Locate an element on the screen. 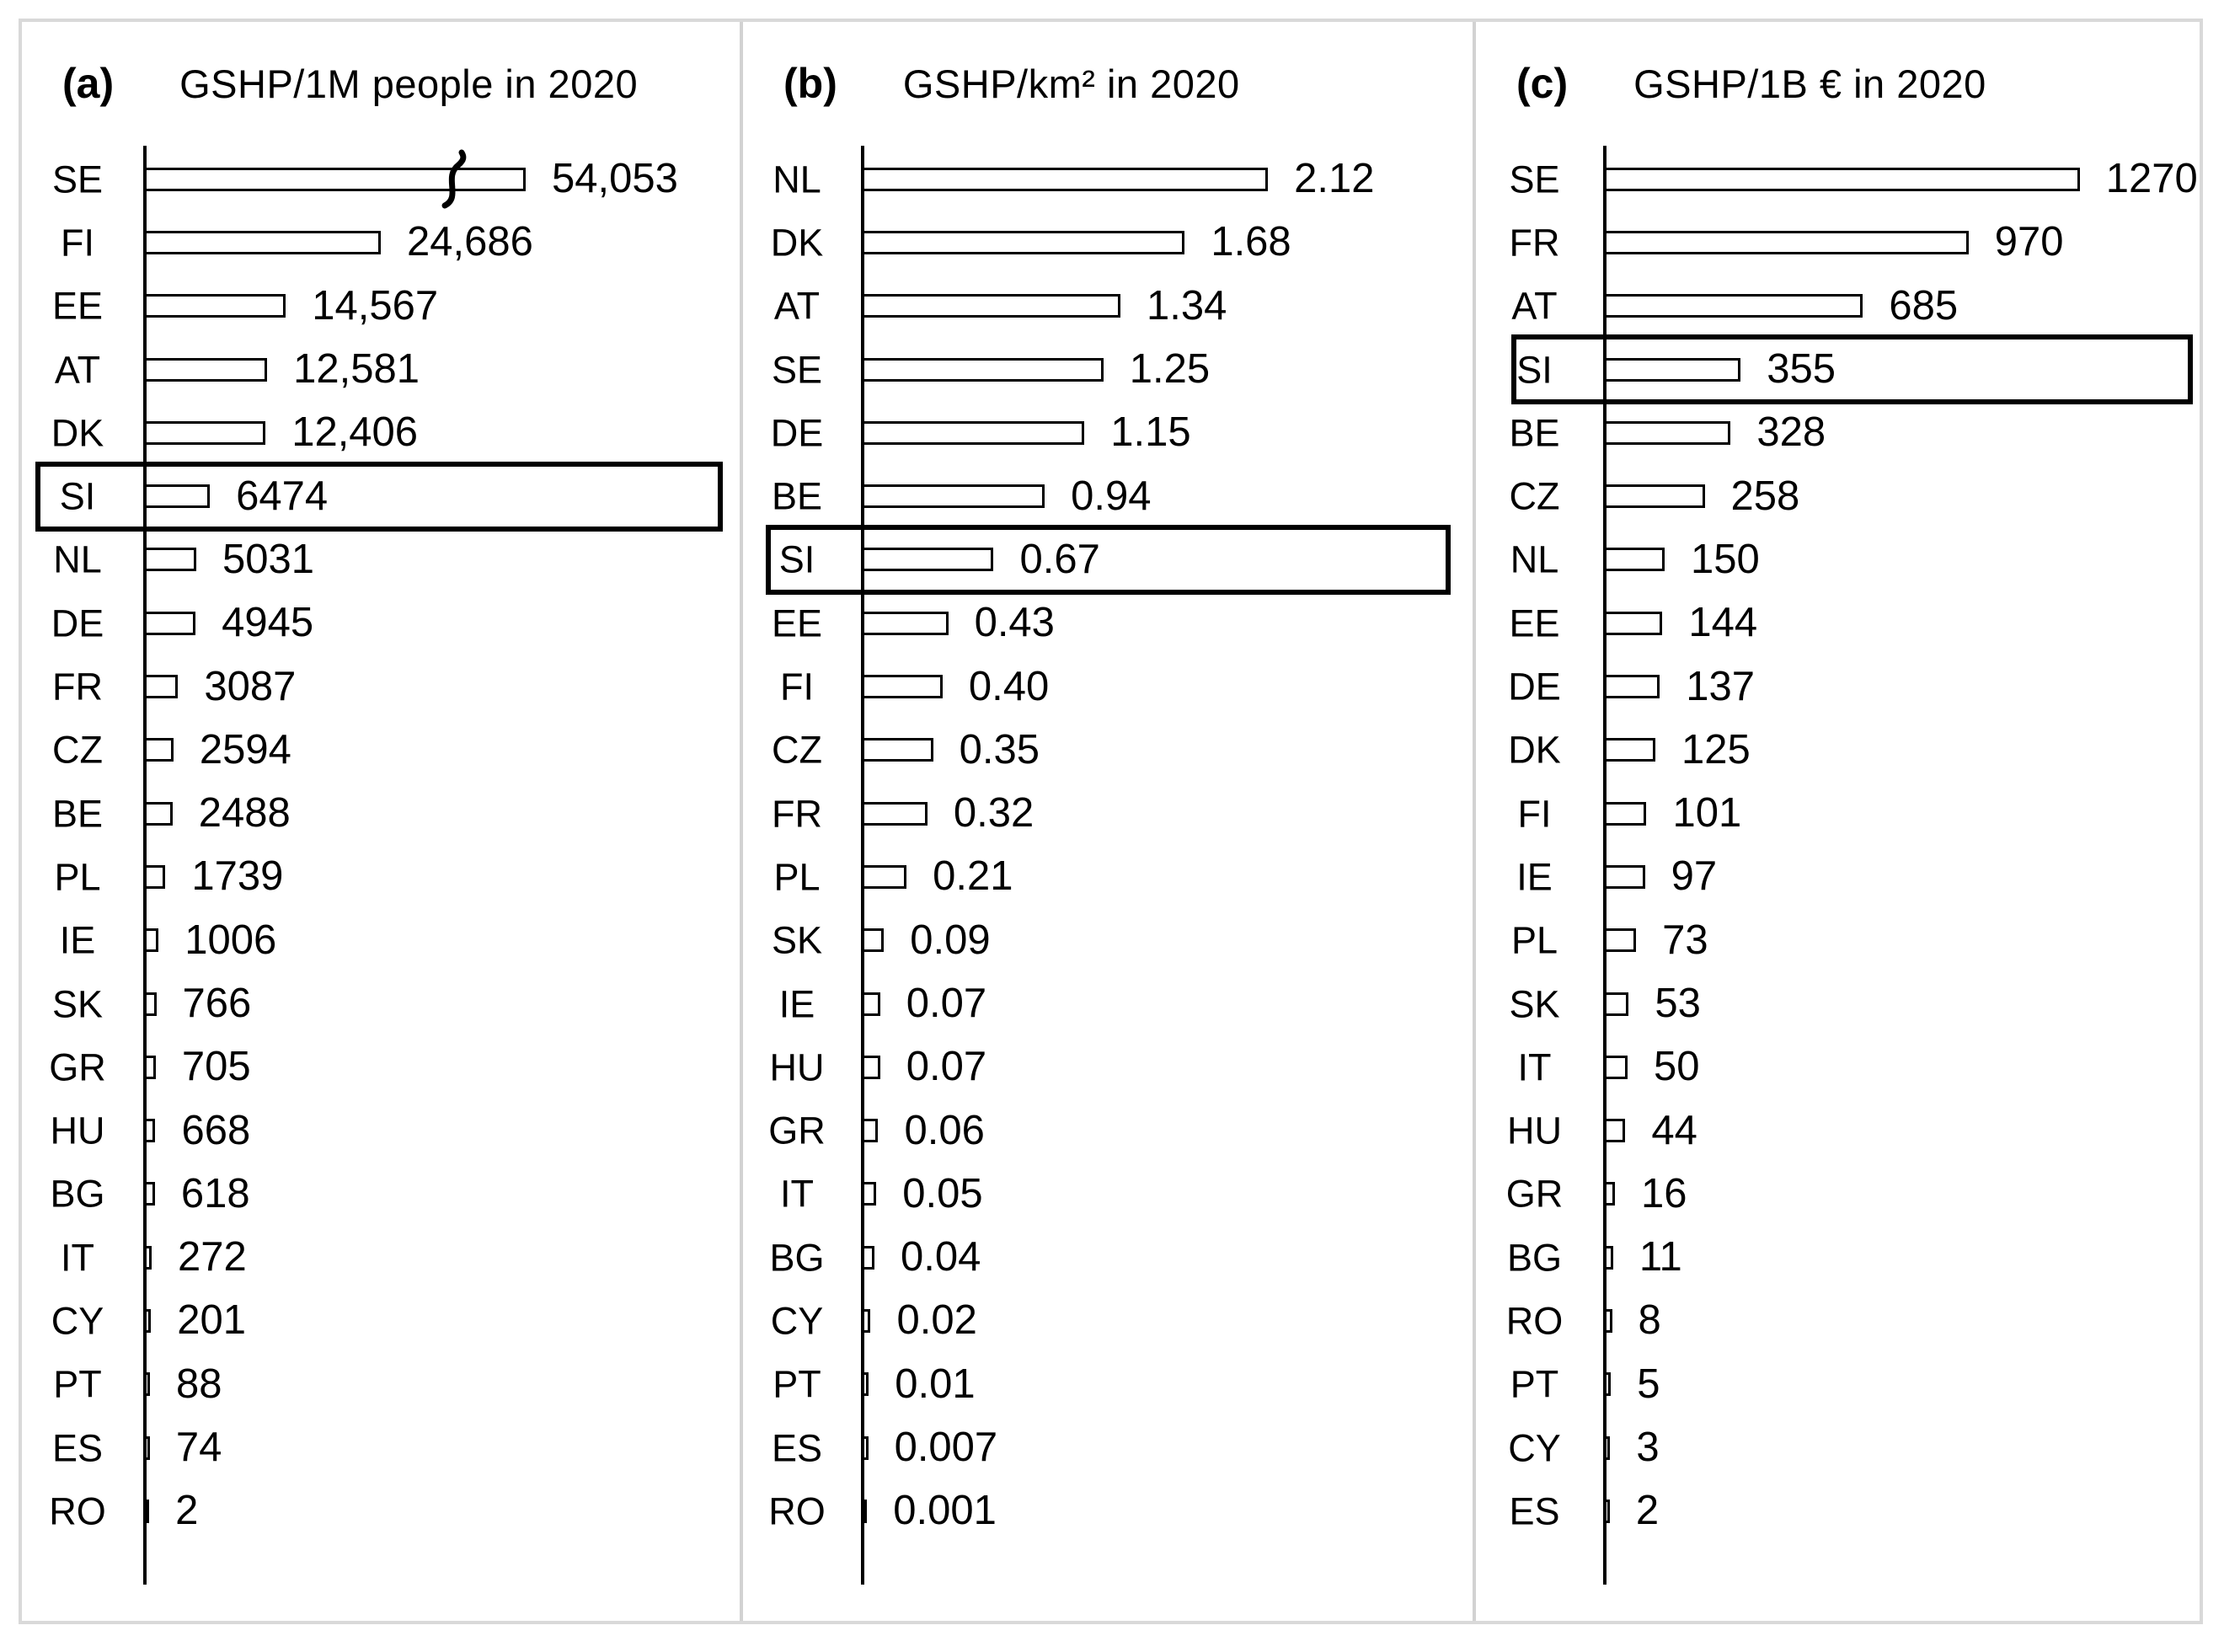  country-label: AT is located at coordinates (797, 306).